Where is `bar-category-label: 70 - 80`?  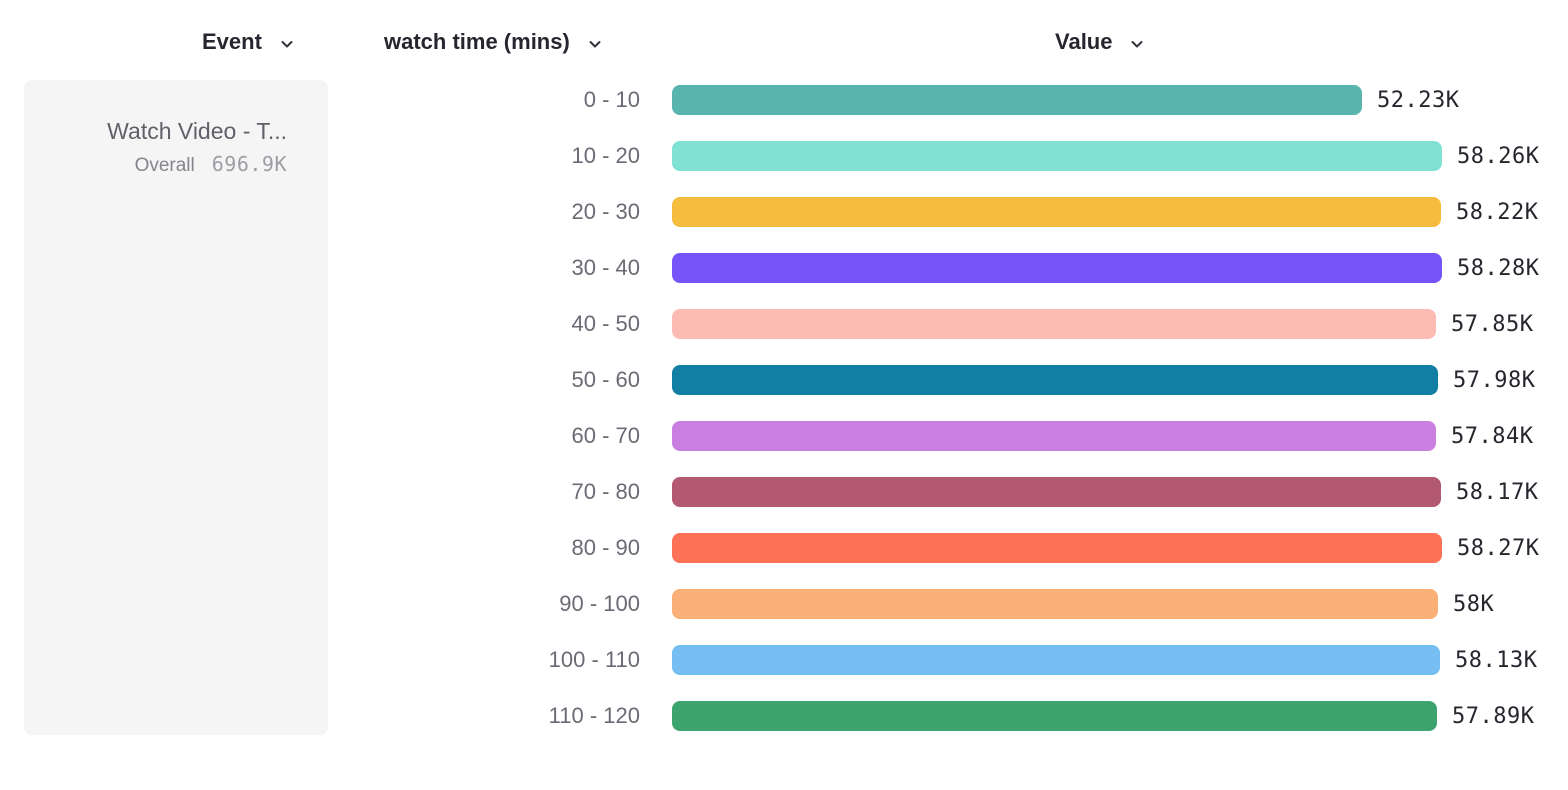
bar-category-label: 70 - 80 is located at coordinates (606, 491).